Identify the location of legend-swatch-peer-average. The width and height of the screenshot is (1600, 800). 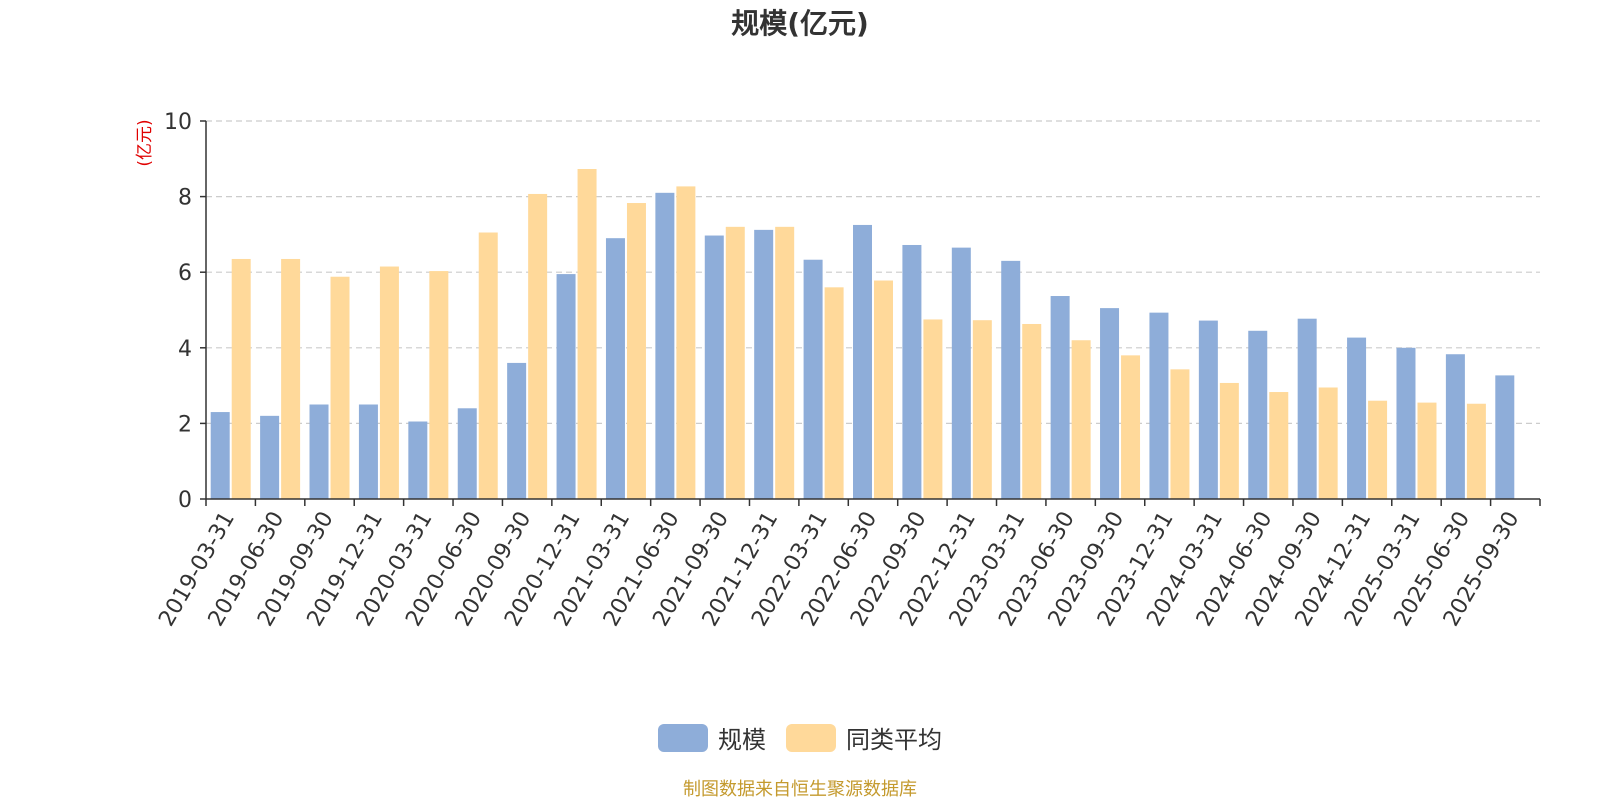
(811, 737).